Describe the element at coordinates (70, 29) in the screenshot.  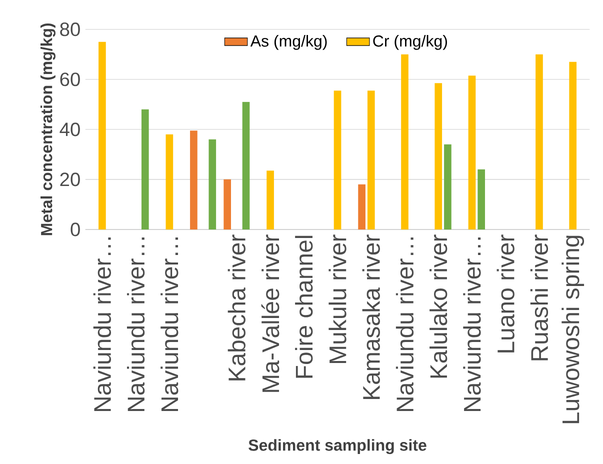
I see `y-tick-label: 80` at that location.